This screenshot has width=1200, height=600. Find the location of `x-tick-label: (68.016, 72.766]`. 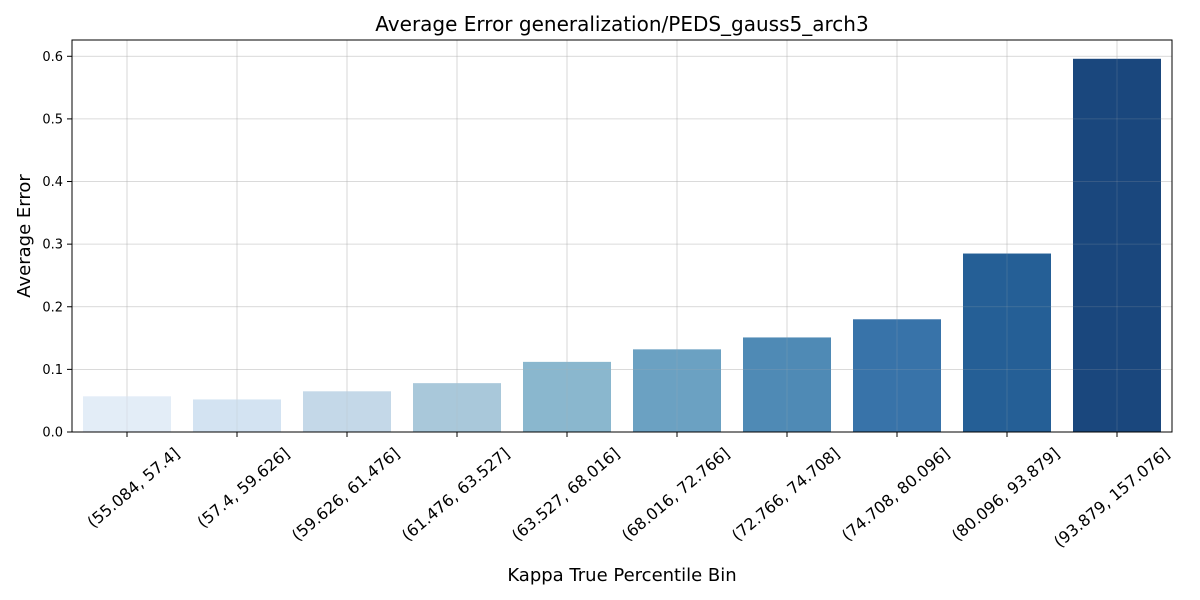

x-tick-label: (68.016, 72.766] is located at coordinates (675, 494).